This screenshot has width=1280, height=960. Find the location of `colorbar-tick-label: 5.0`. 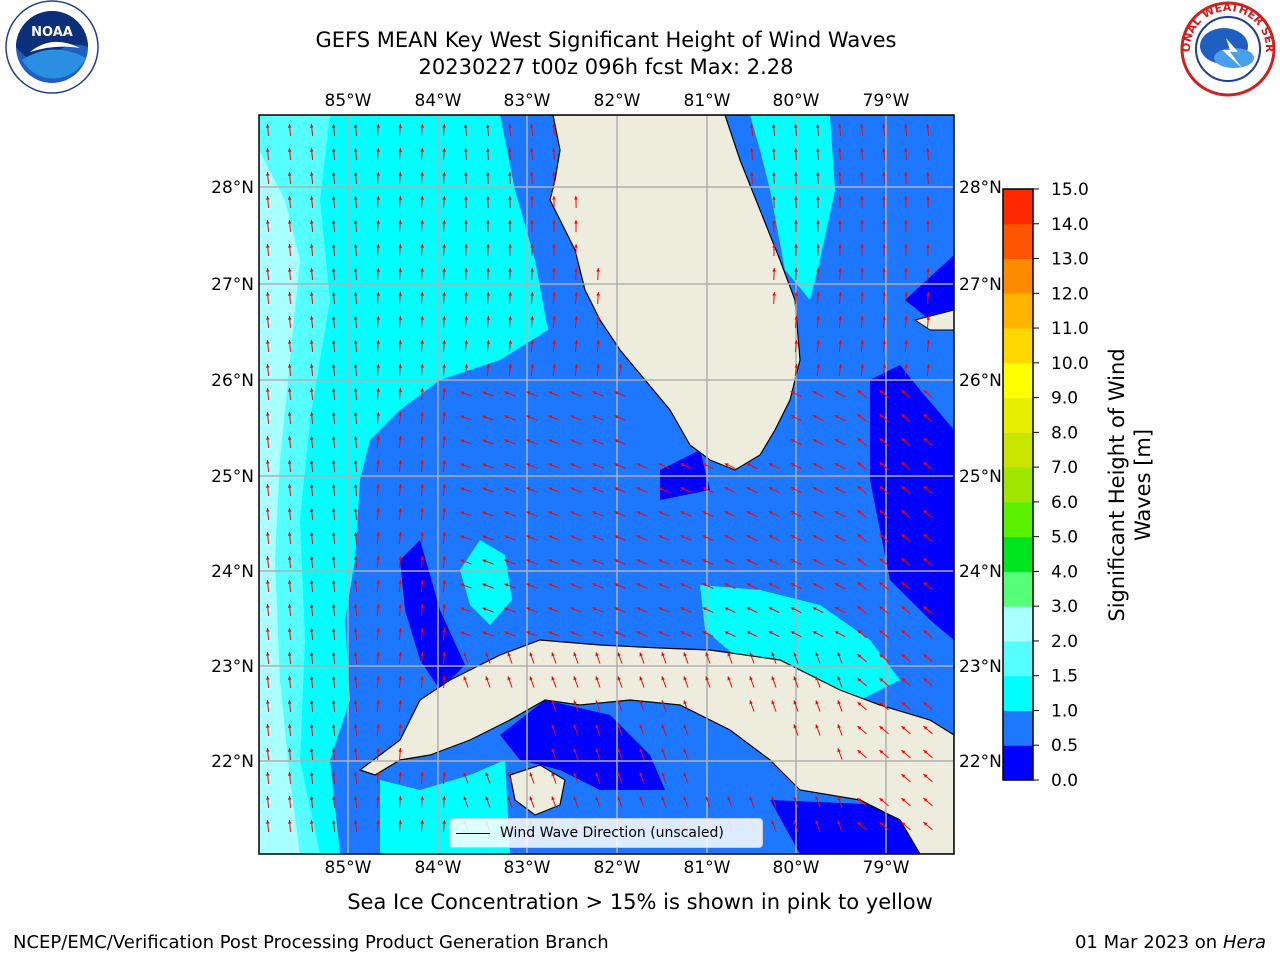

colorbar-tick-label: 5.0 is located at coordinates (1064, 538).